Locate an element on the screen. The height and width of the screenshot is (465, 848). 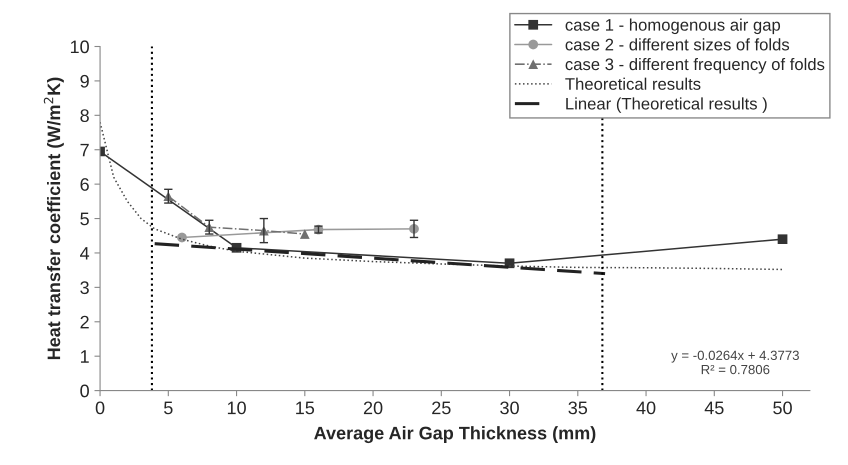
x-tick-label: 15 is located at coordinates (305, 408).